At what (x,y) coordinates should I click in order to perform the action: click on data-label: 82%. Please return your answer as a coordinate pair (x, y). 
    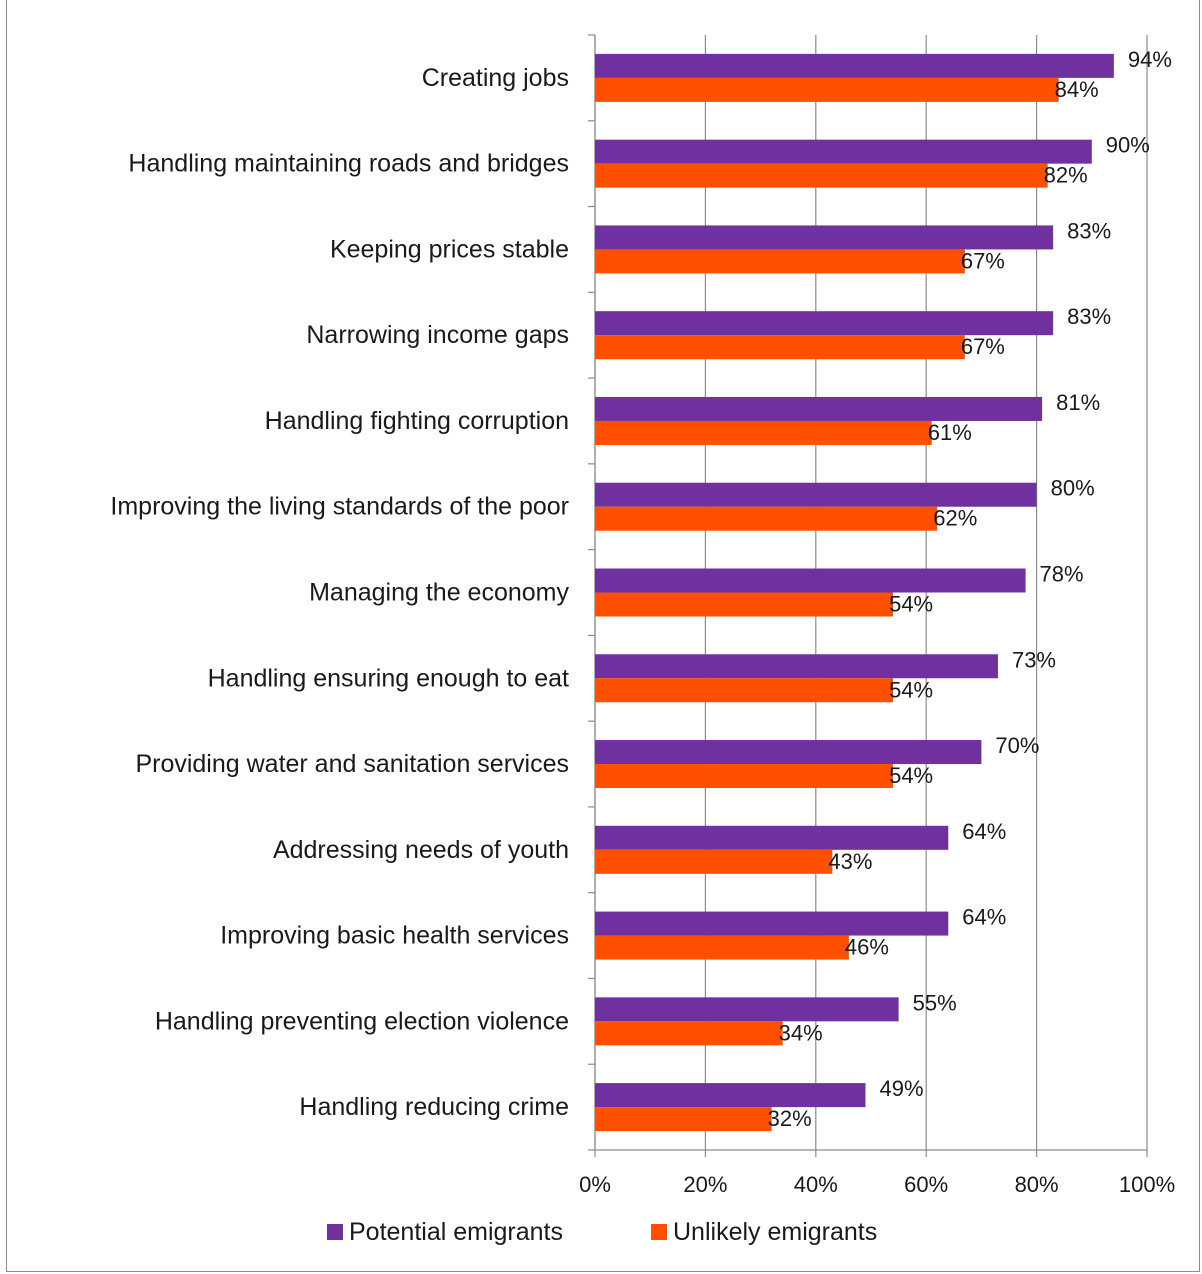
    Looking at the image, I should click on (1066, 175).